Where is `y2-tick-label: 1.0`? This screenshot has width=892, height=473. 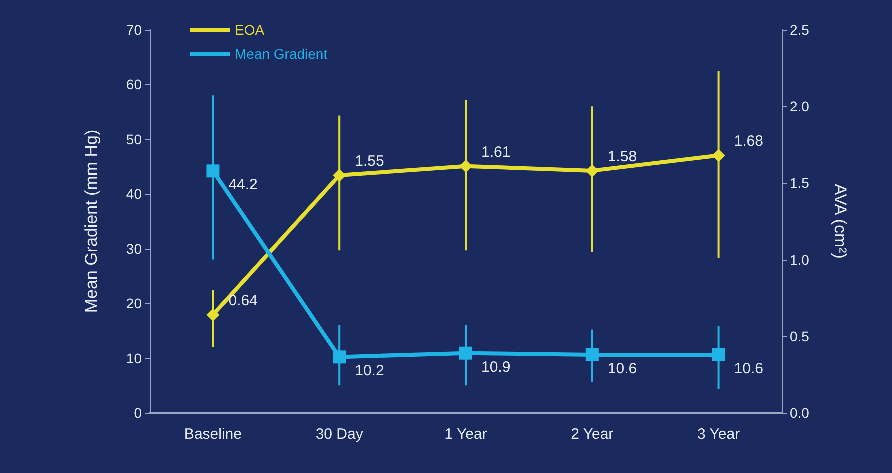 y2-tick-label: 1.0 is located at coordinates (800, 260).